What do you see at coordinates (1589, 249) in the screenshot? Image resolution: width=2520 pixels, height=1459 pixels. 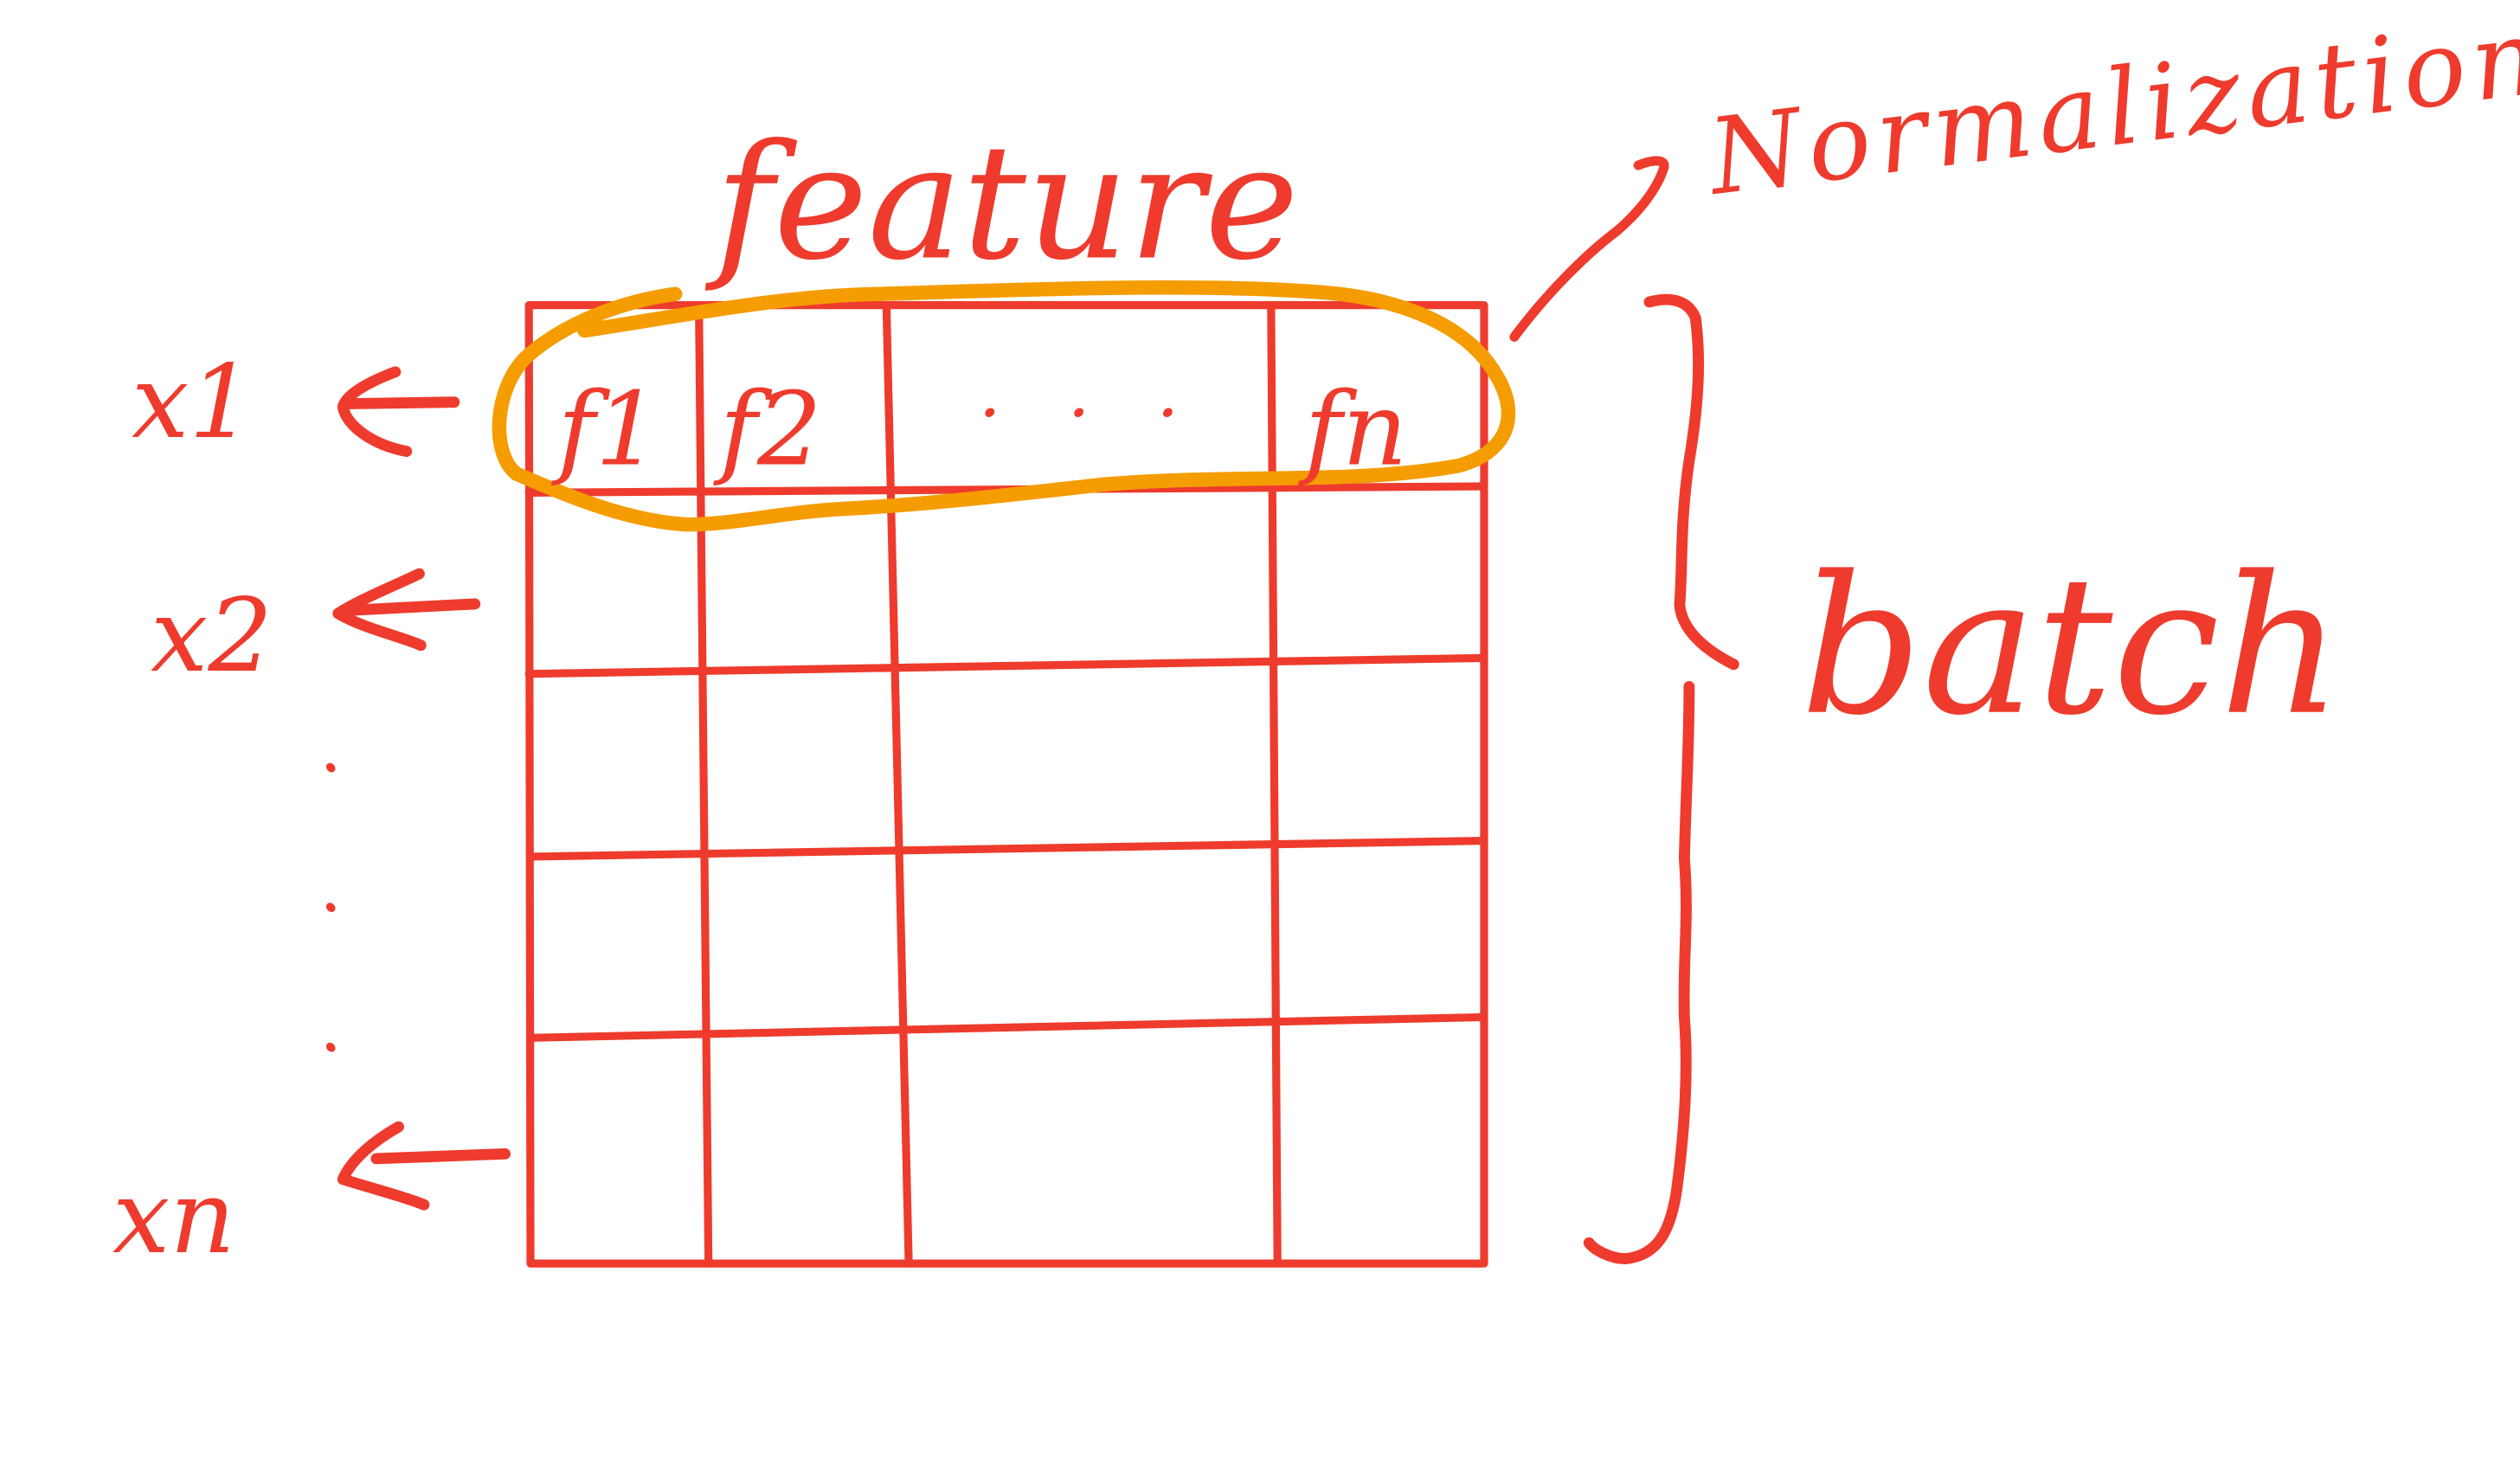 I see `normalization-connector` at bounding box center [1589, 249].